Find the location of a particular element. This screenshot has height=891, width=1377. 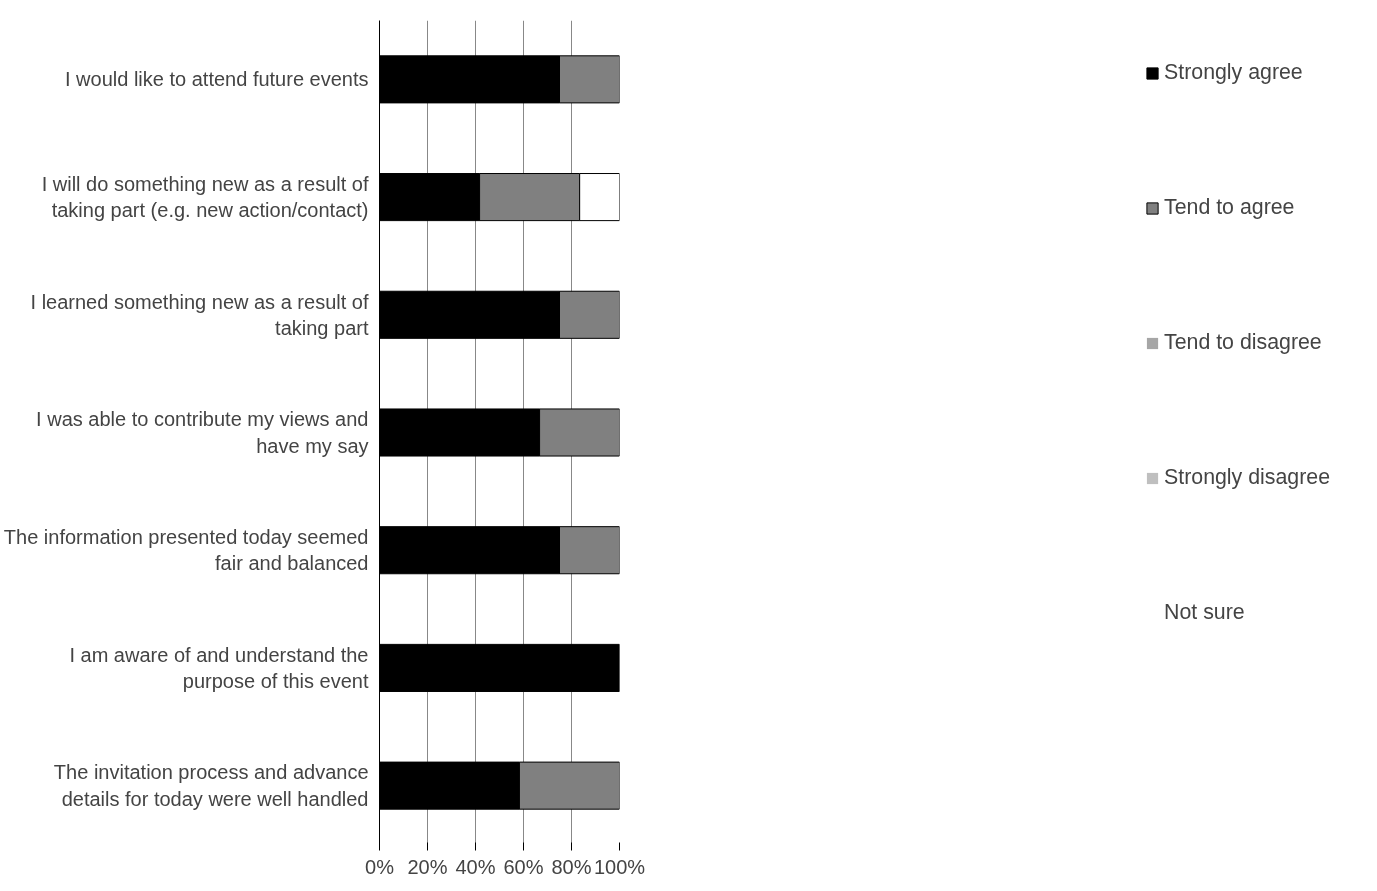

y-tick-label: I was able to contribute my views and have my say is located at coordinates (202, 432).